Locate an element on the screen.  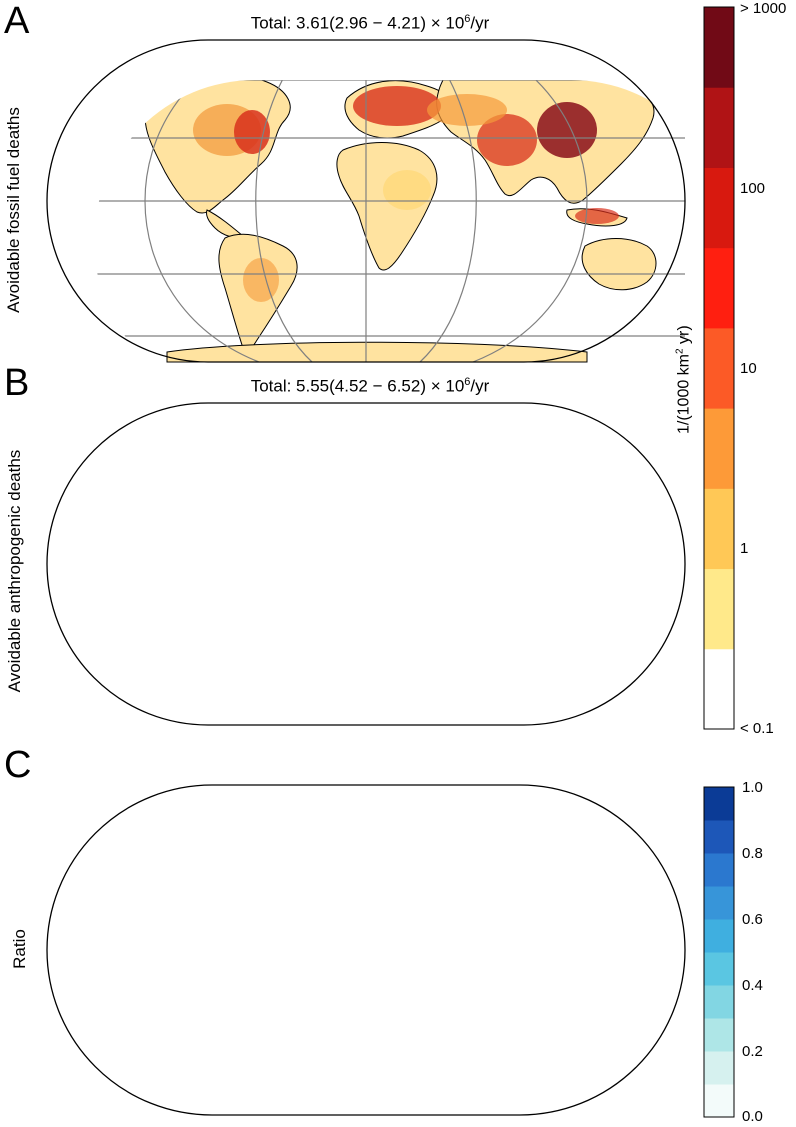
colorbar-ratio-frame is located at coordinates (719, 952).